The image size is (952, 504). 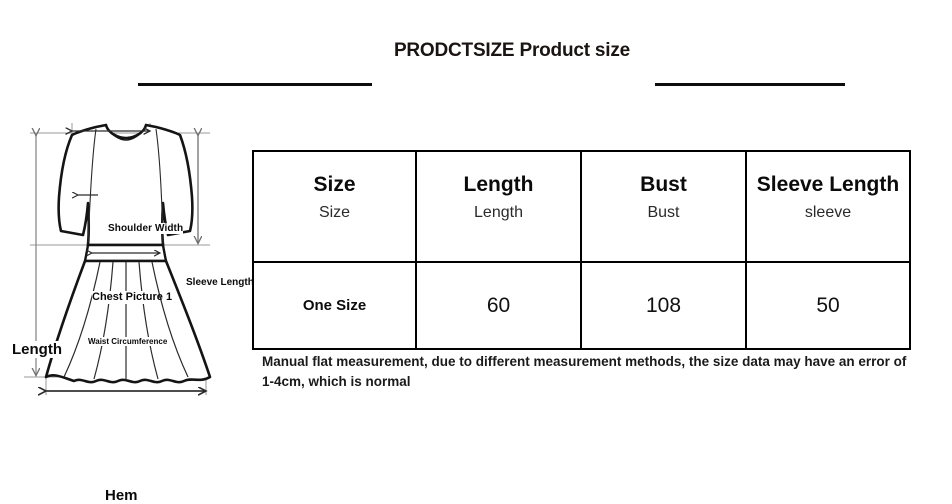 I want to click on header-main-size: Size, so click(x=334, y=185).